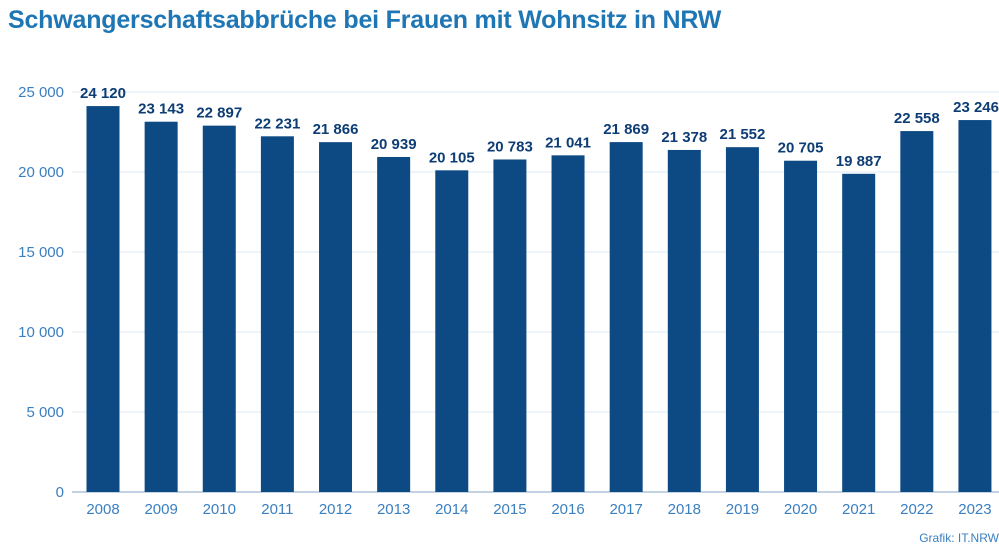 Image resolution: width=999 pixels, height=545 pixels. I want to click on x-tick-label-2021: 2021, so click(858, 509).